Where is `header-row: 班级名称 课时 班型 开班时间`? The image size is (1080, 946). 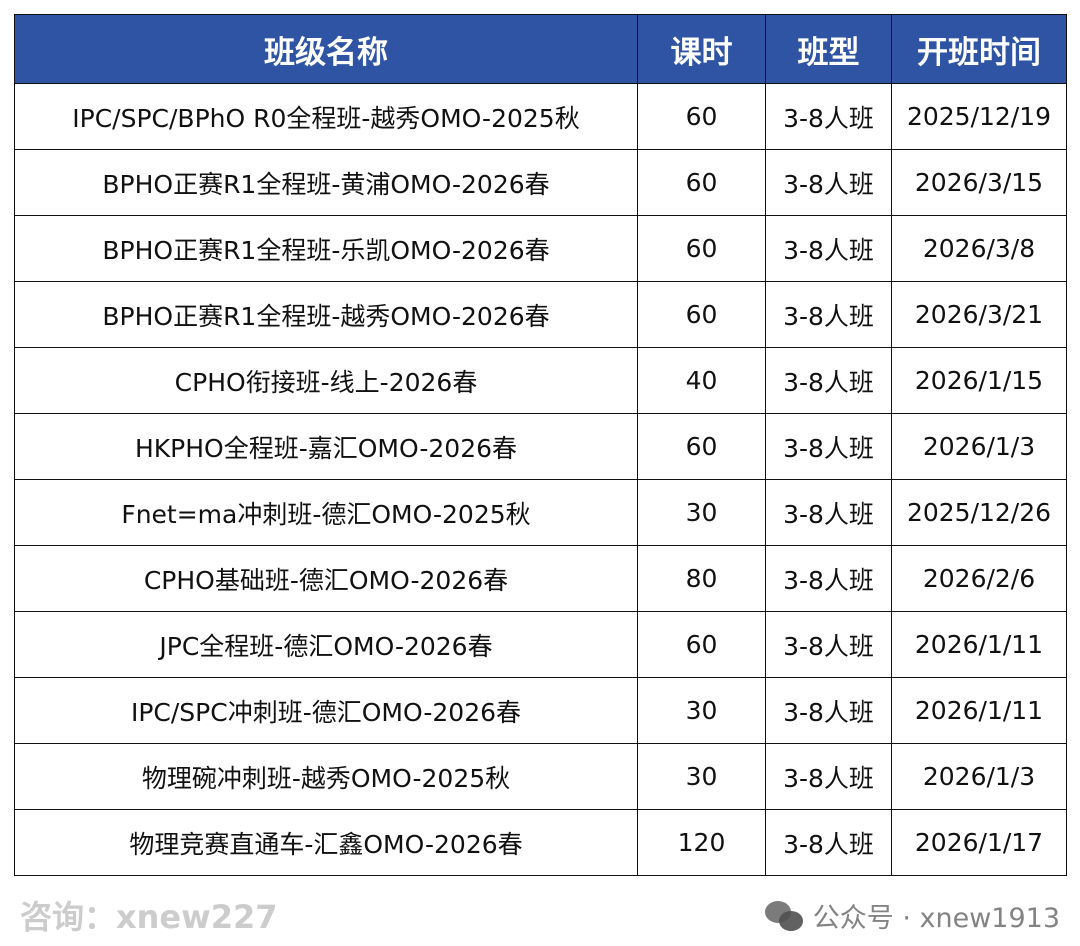
header-row: 班级名称 课时 班型 开班时间 is located at coordinates (540, 49).